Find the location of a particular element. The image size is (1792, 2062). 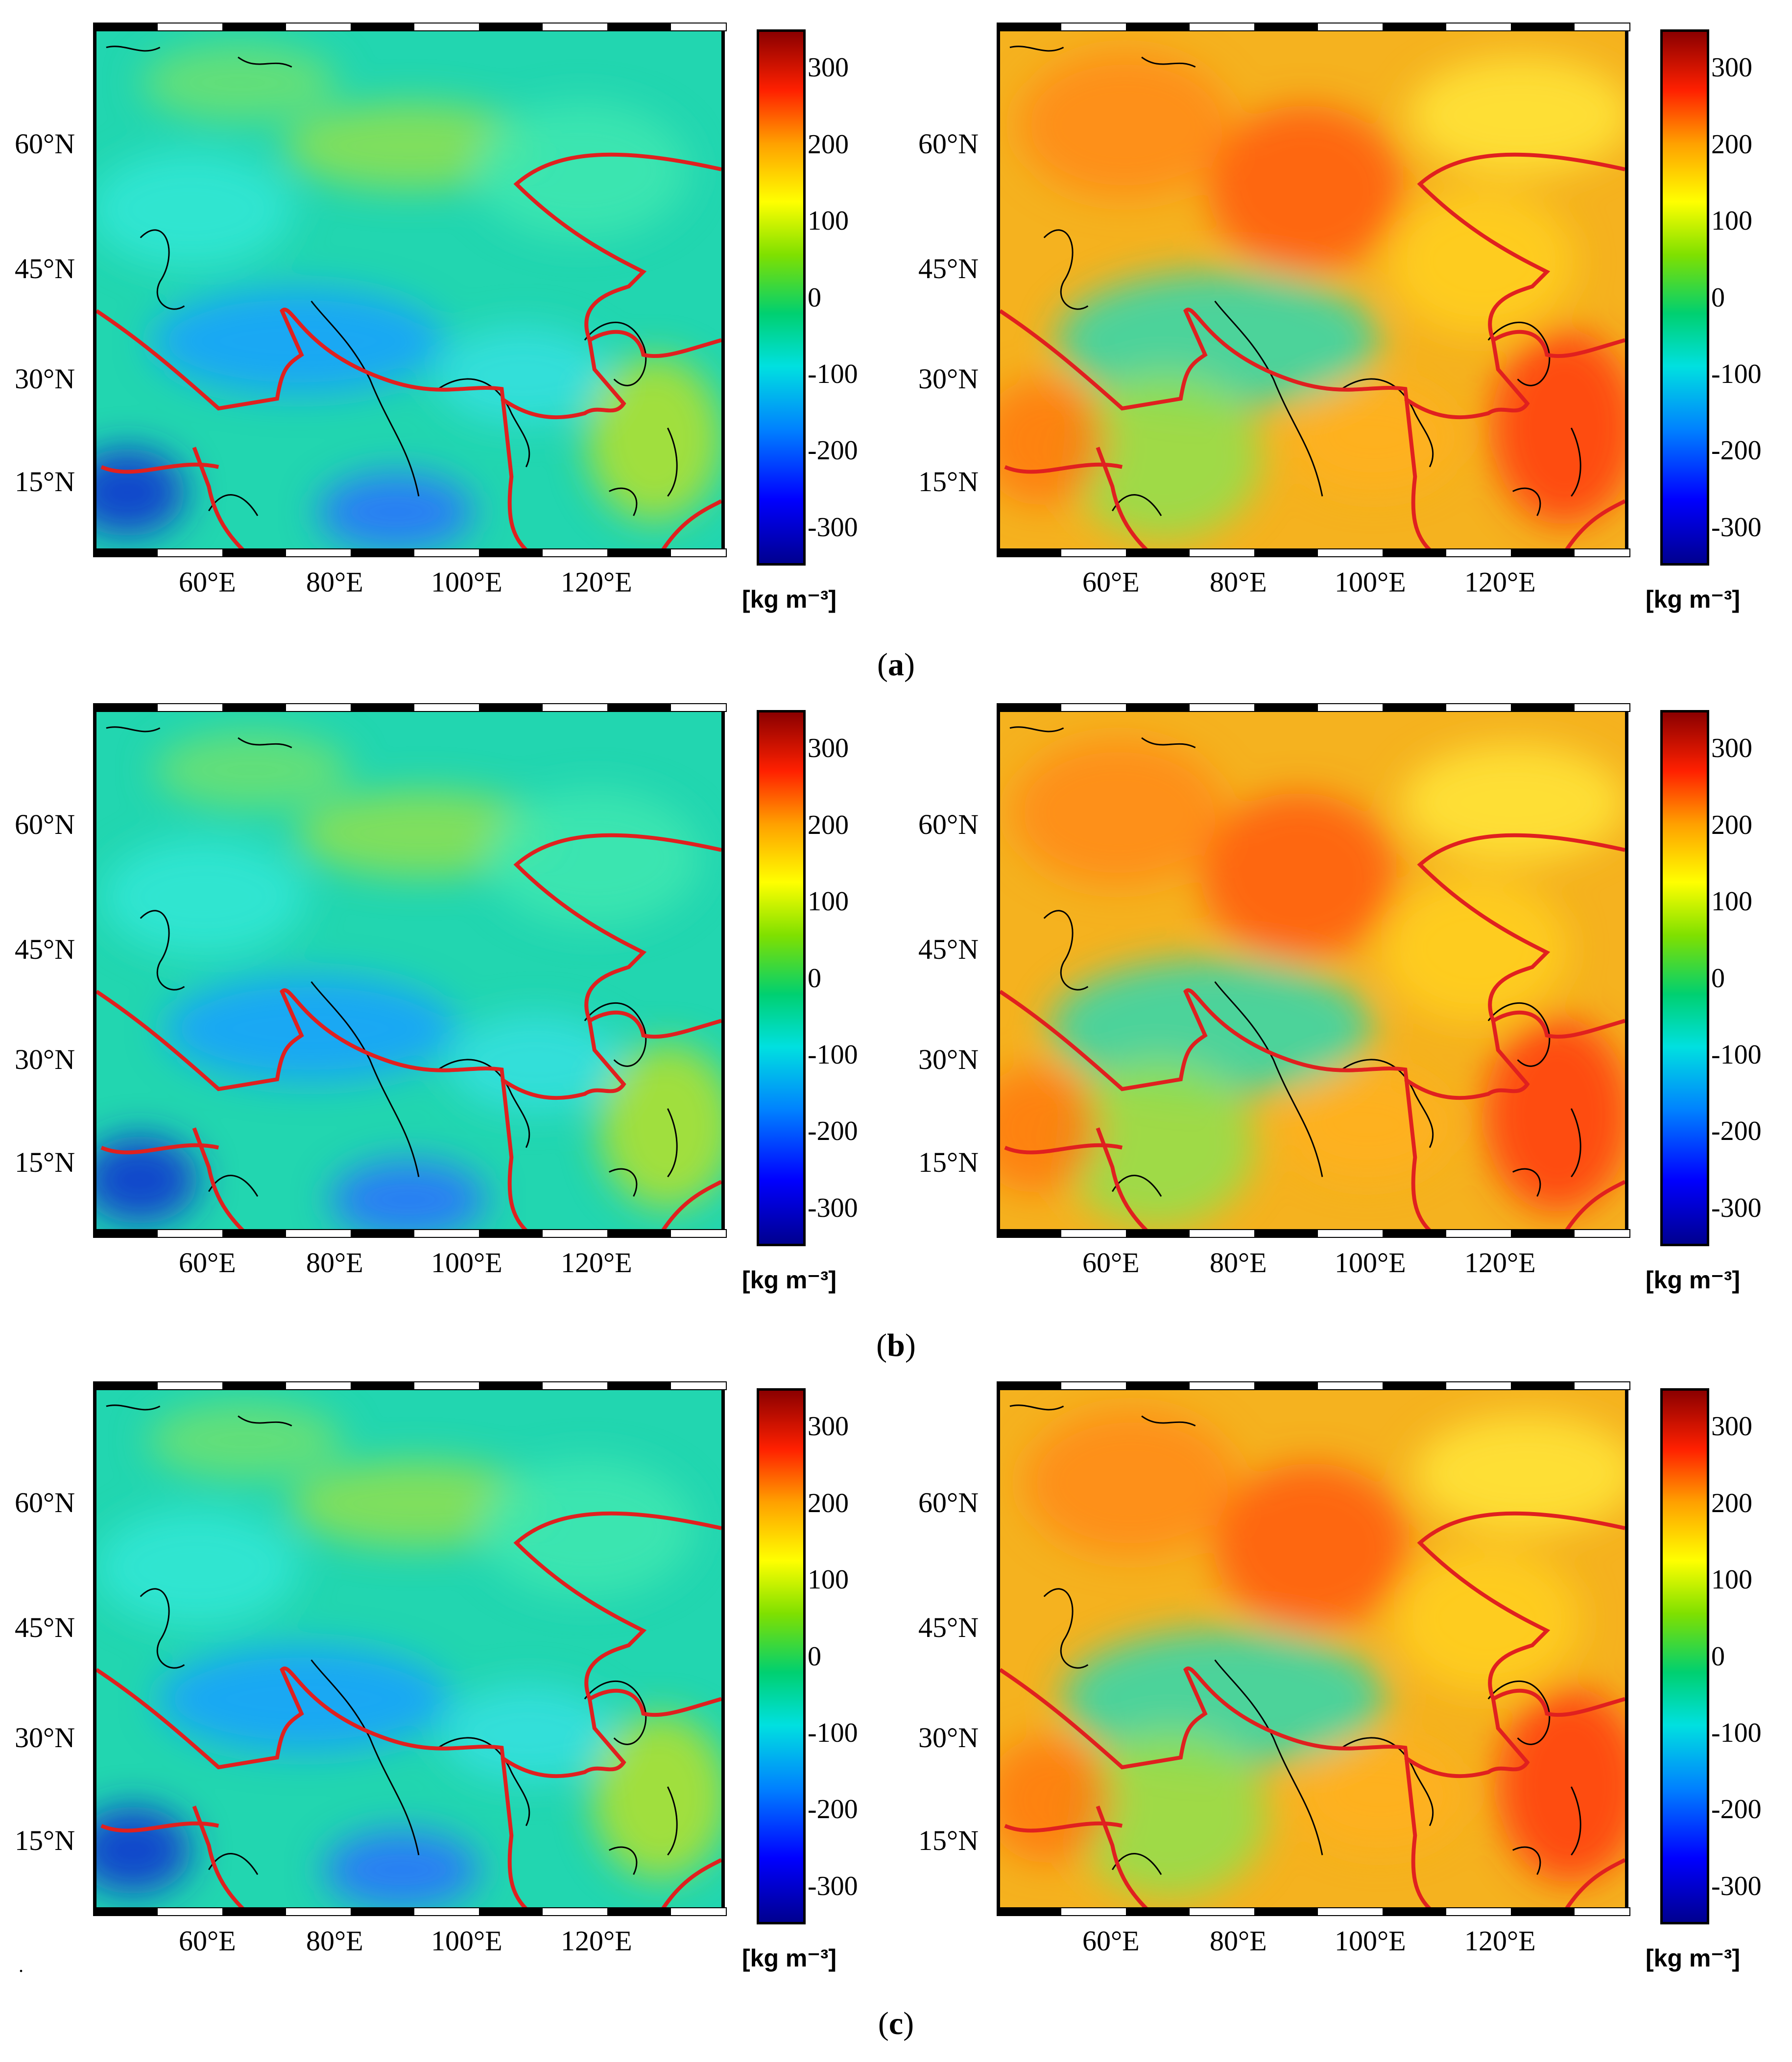

row-caption: (a) is located at coordinates (896, 665).